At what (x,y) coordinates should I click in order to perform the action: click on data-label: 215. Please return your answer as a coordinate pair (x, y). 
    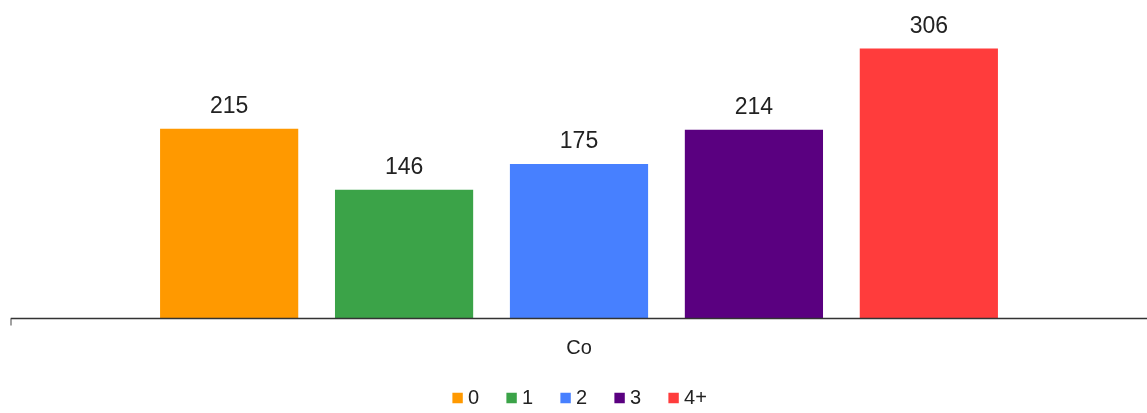
    Looking at the image, I should click on (229, 104).